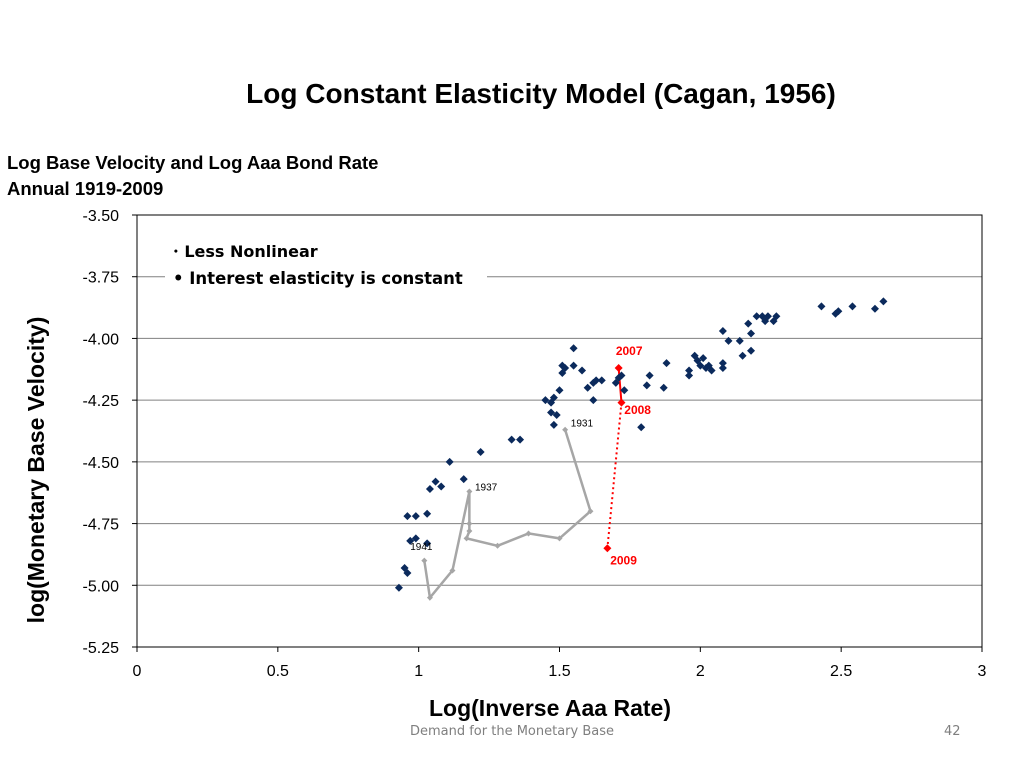 Image resolution: width=1024 pixels, height=768 pixels. What do you see at coordinates (623, 561) in the screenshot?
I see `annotation-label: 2009` at bounding box center [623, 561].